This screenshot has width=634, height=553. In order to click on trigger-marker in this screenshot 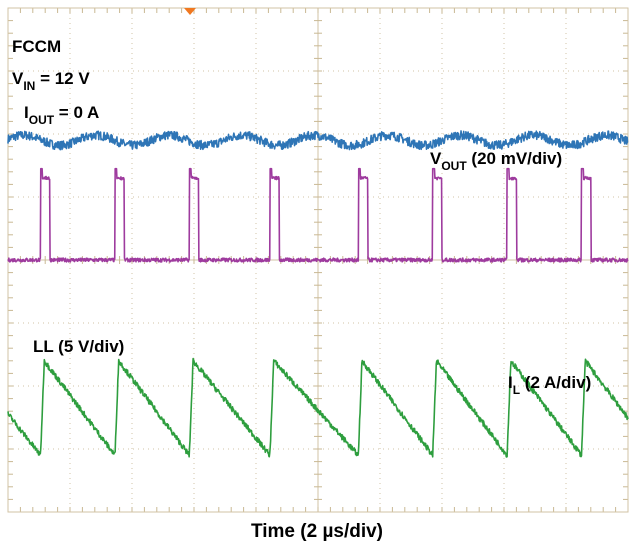, I will do `click(190, 11)`.